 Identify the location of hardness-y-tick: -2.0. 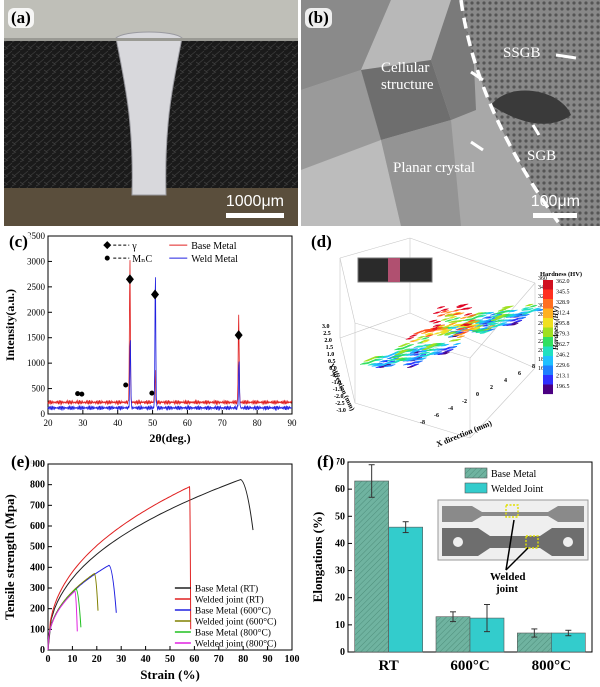
(339, 397).